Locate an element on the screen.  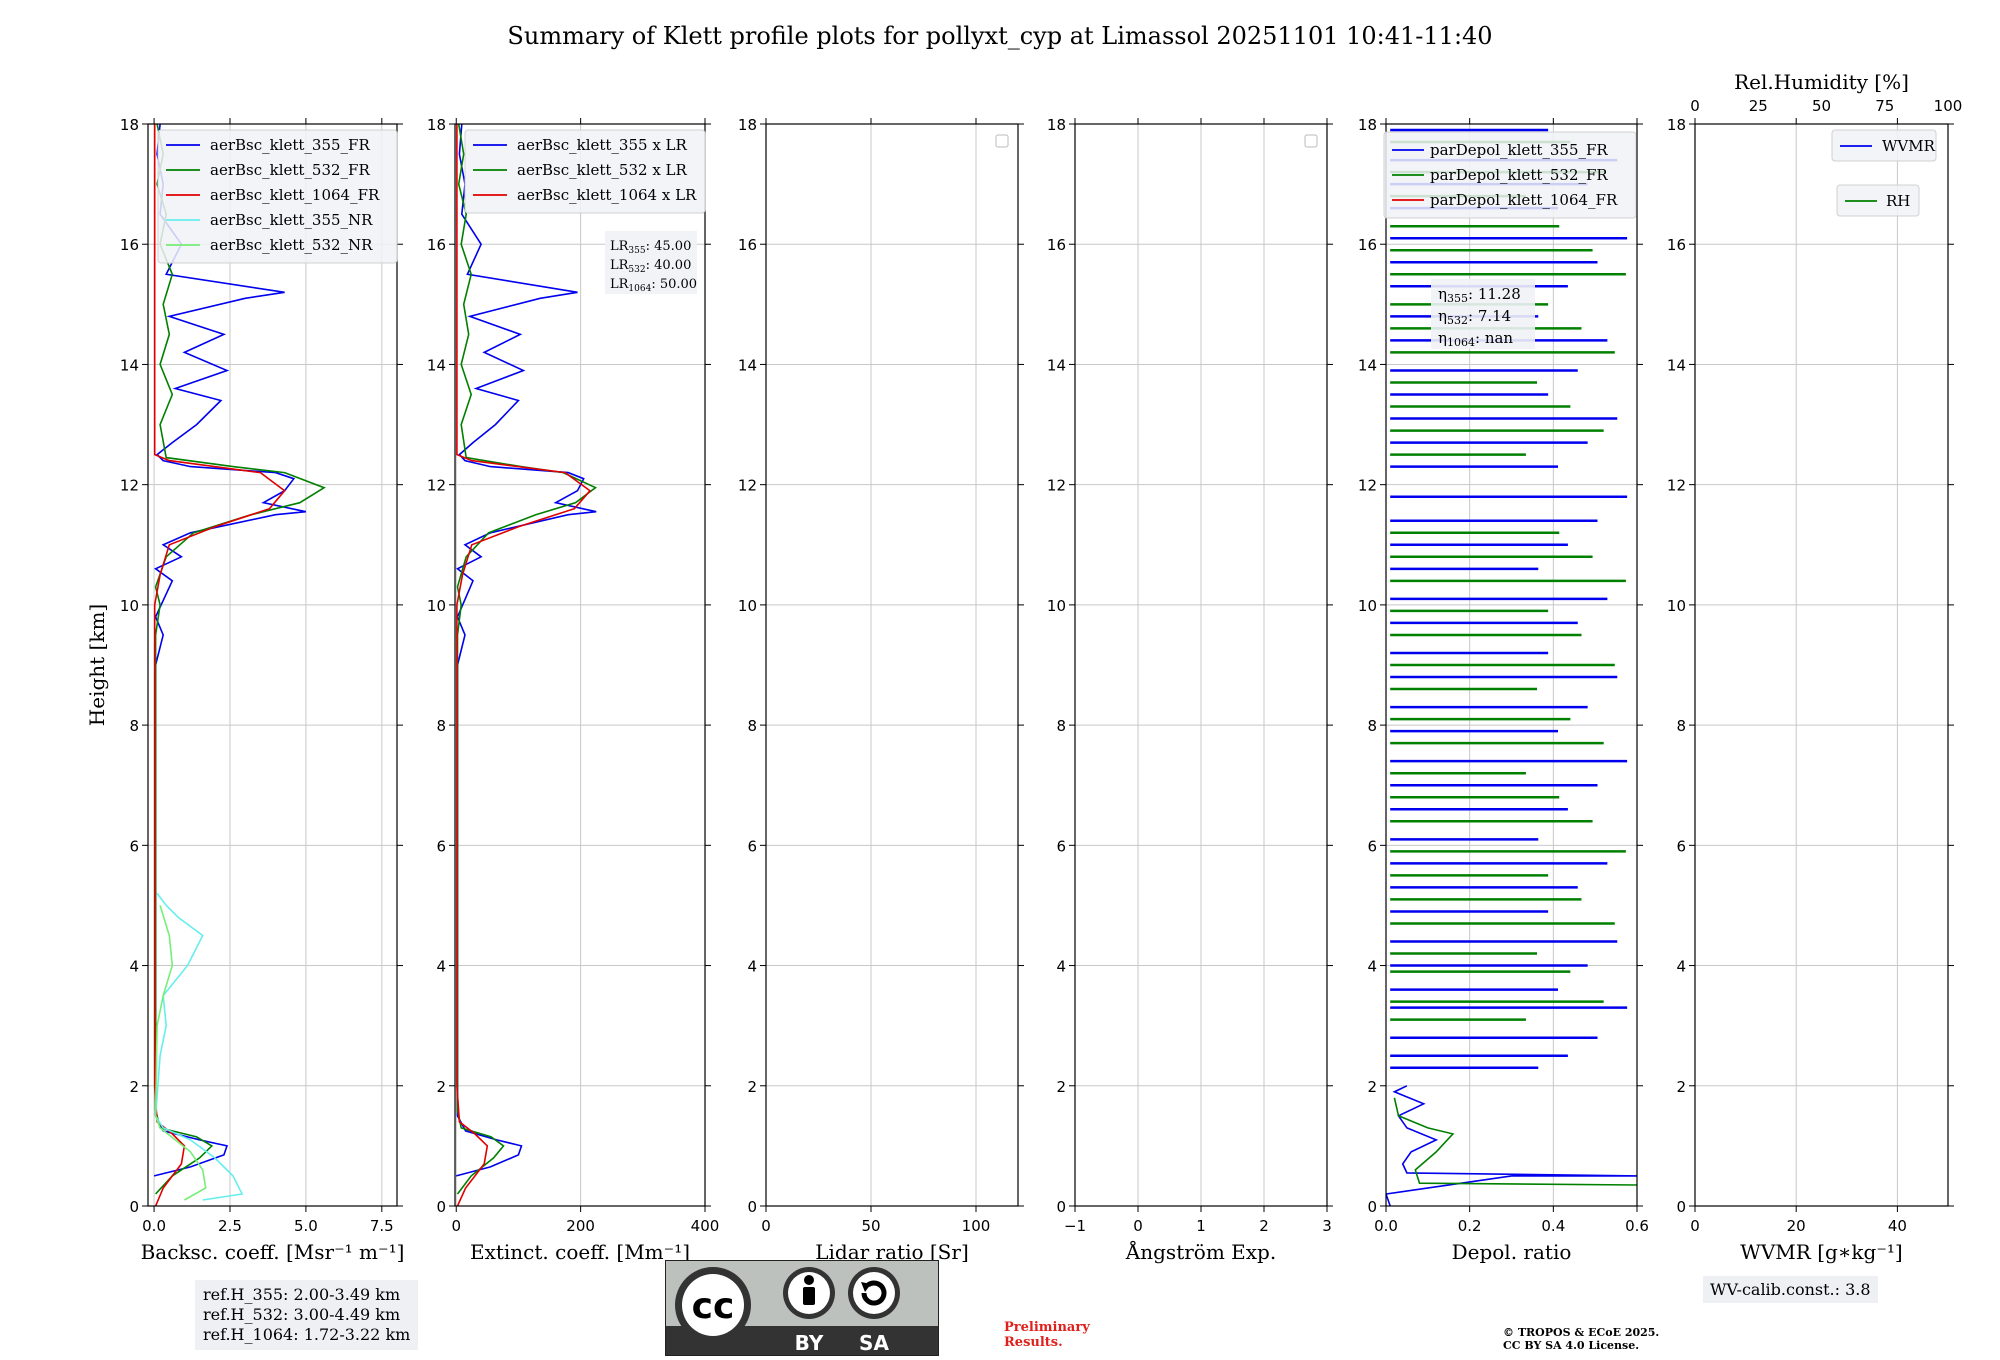
xtick-label: 0.2 is located at coordinates (1470, 1226).